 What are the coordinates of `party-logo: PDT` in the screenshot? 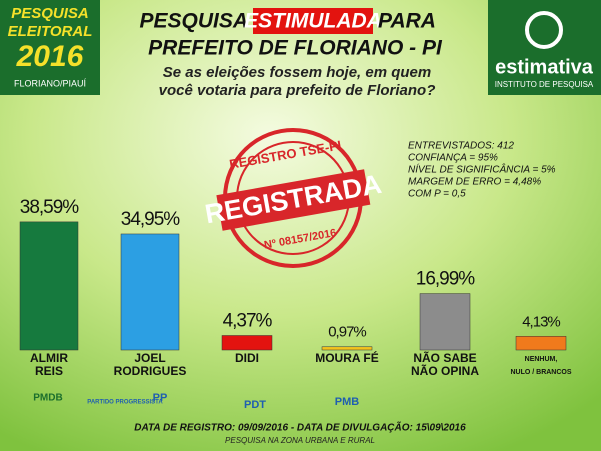 It's located at (255, 405).